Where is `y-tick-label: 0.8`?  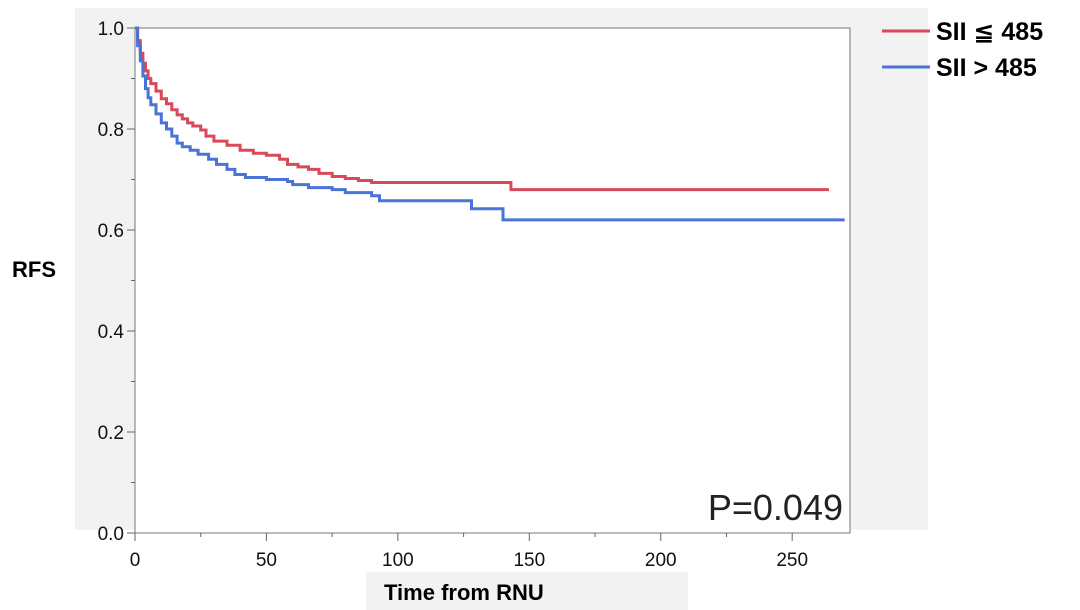 y-tick-label: 0.8 is located at coordinates (111, 130).